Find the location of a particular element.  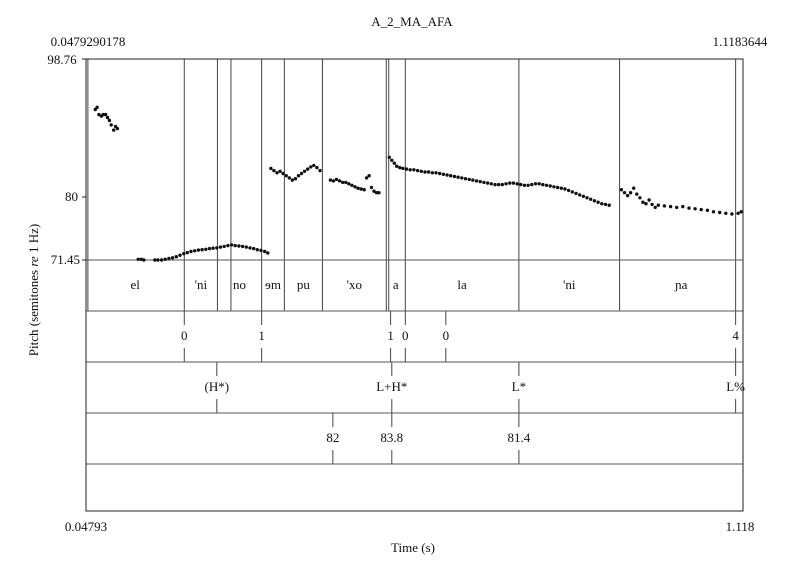

pitch-max-label: 98.76 is located at coordinates (62, 59).